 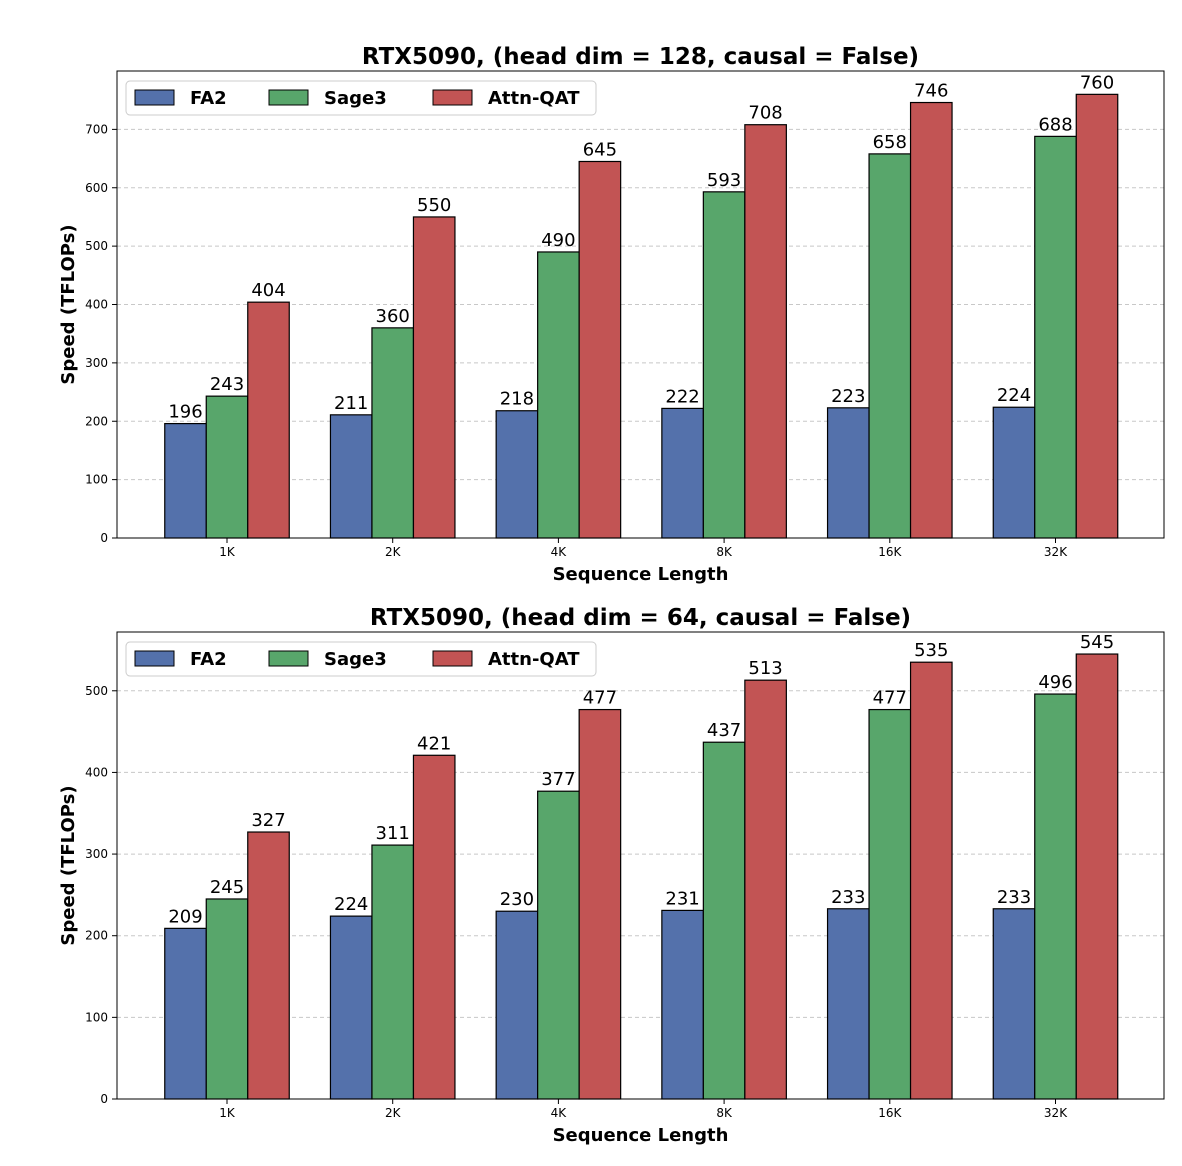 What do you see at coordinates (96, 691) in the screenshot?
I see `y-tick-label: 500` at bounding box center [96, 691].